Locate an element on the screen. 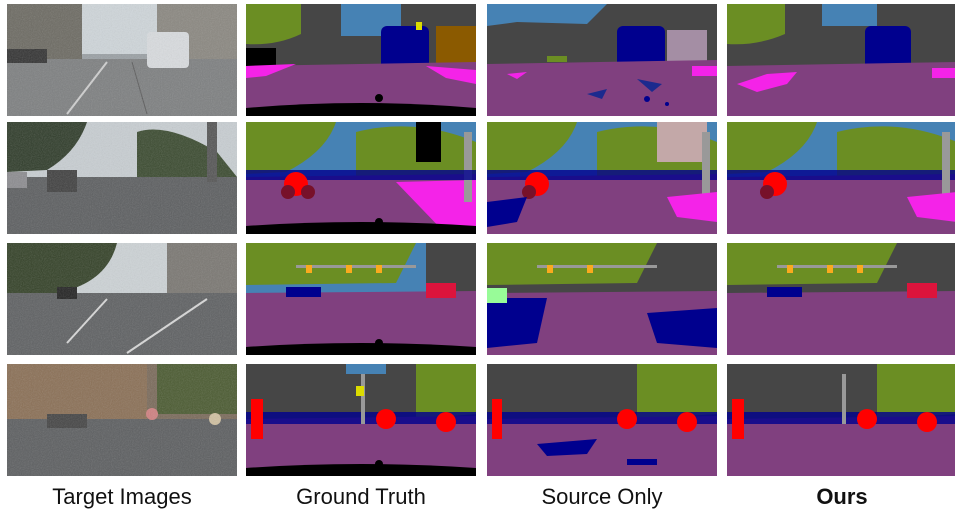  caption-ground-truth: Ground Truth is located at coordinates (361, 496).